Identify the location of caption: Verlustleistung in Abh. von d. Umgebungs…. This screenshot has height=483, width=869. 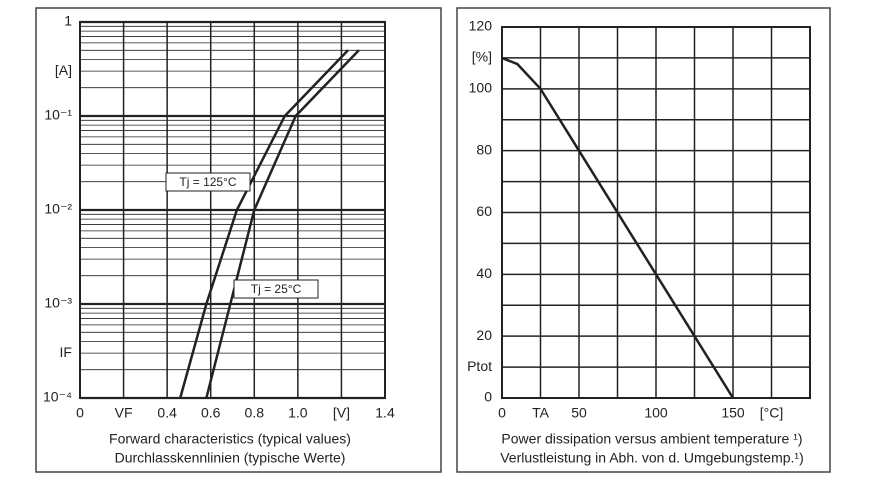
(652, 458).